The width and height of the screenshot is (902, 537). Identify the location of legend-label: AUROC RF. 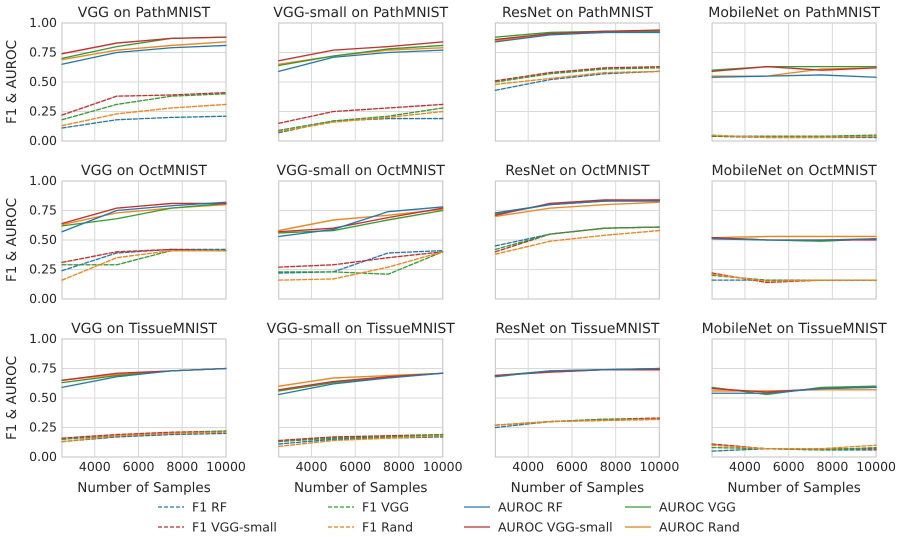
(530, 507).